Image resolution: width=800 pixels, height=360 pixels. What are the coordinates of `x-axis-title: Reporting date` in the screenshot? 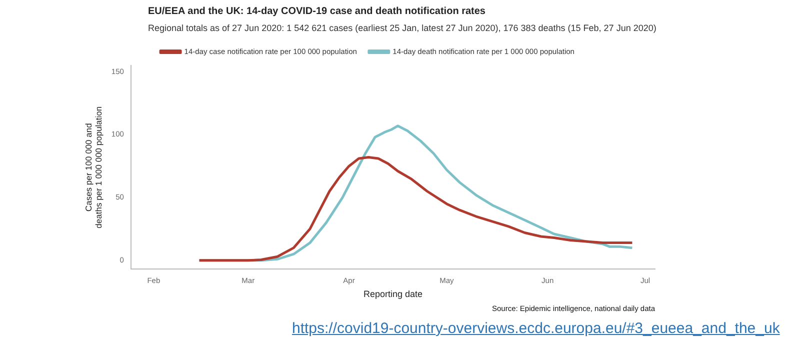 It's located at (392, 294).